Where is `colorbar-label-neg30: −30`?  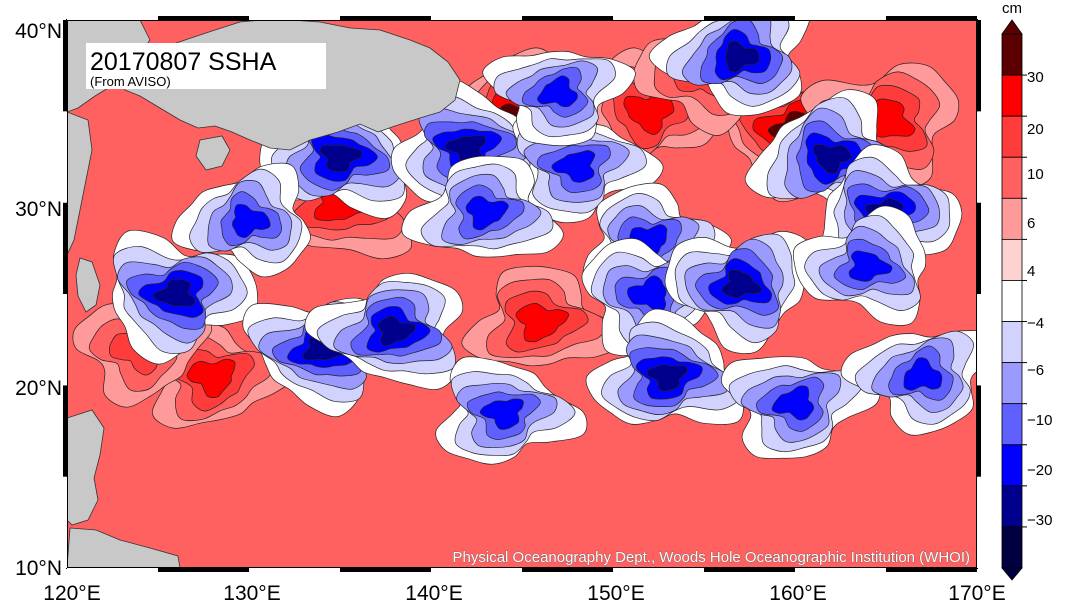 colorbar-label-neg30: −30 is located at coordinates (1039, 520).